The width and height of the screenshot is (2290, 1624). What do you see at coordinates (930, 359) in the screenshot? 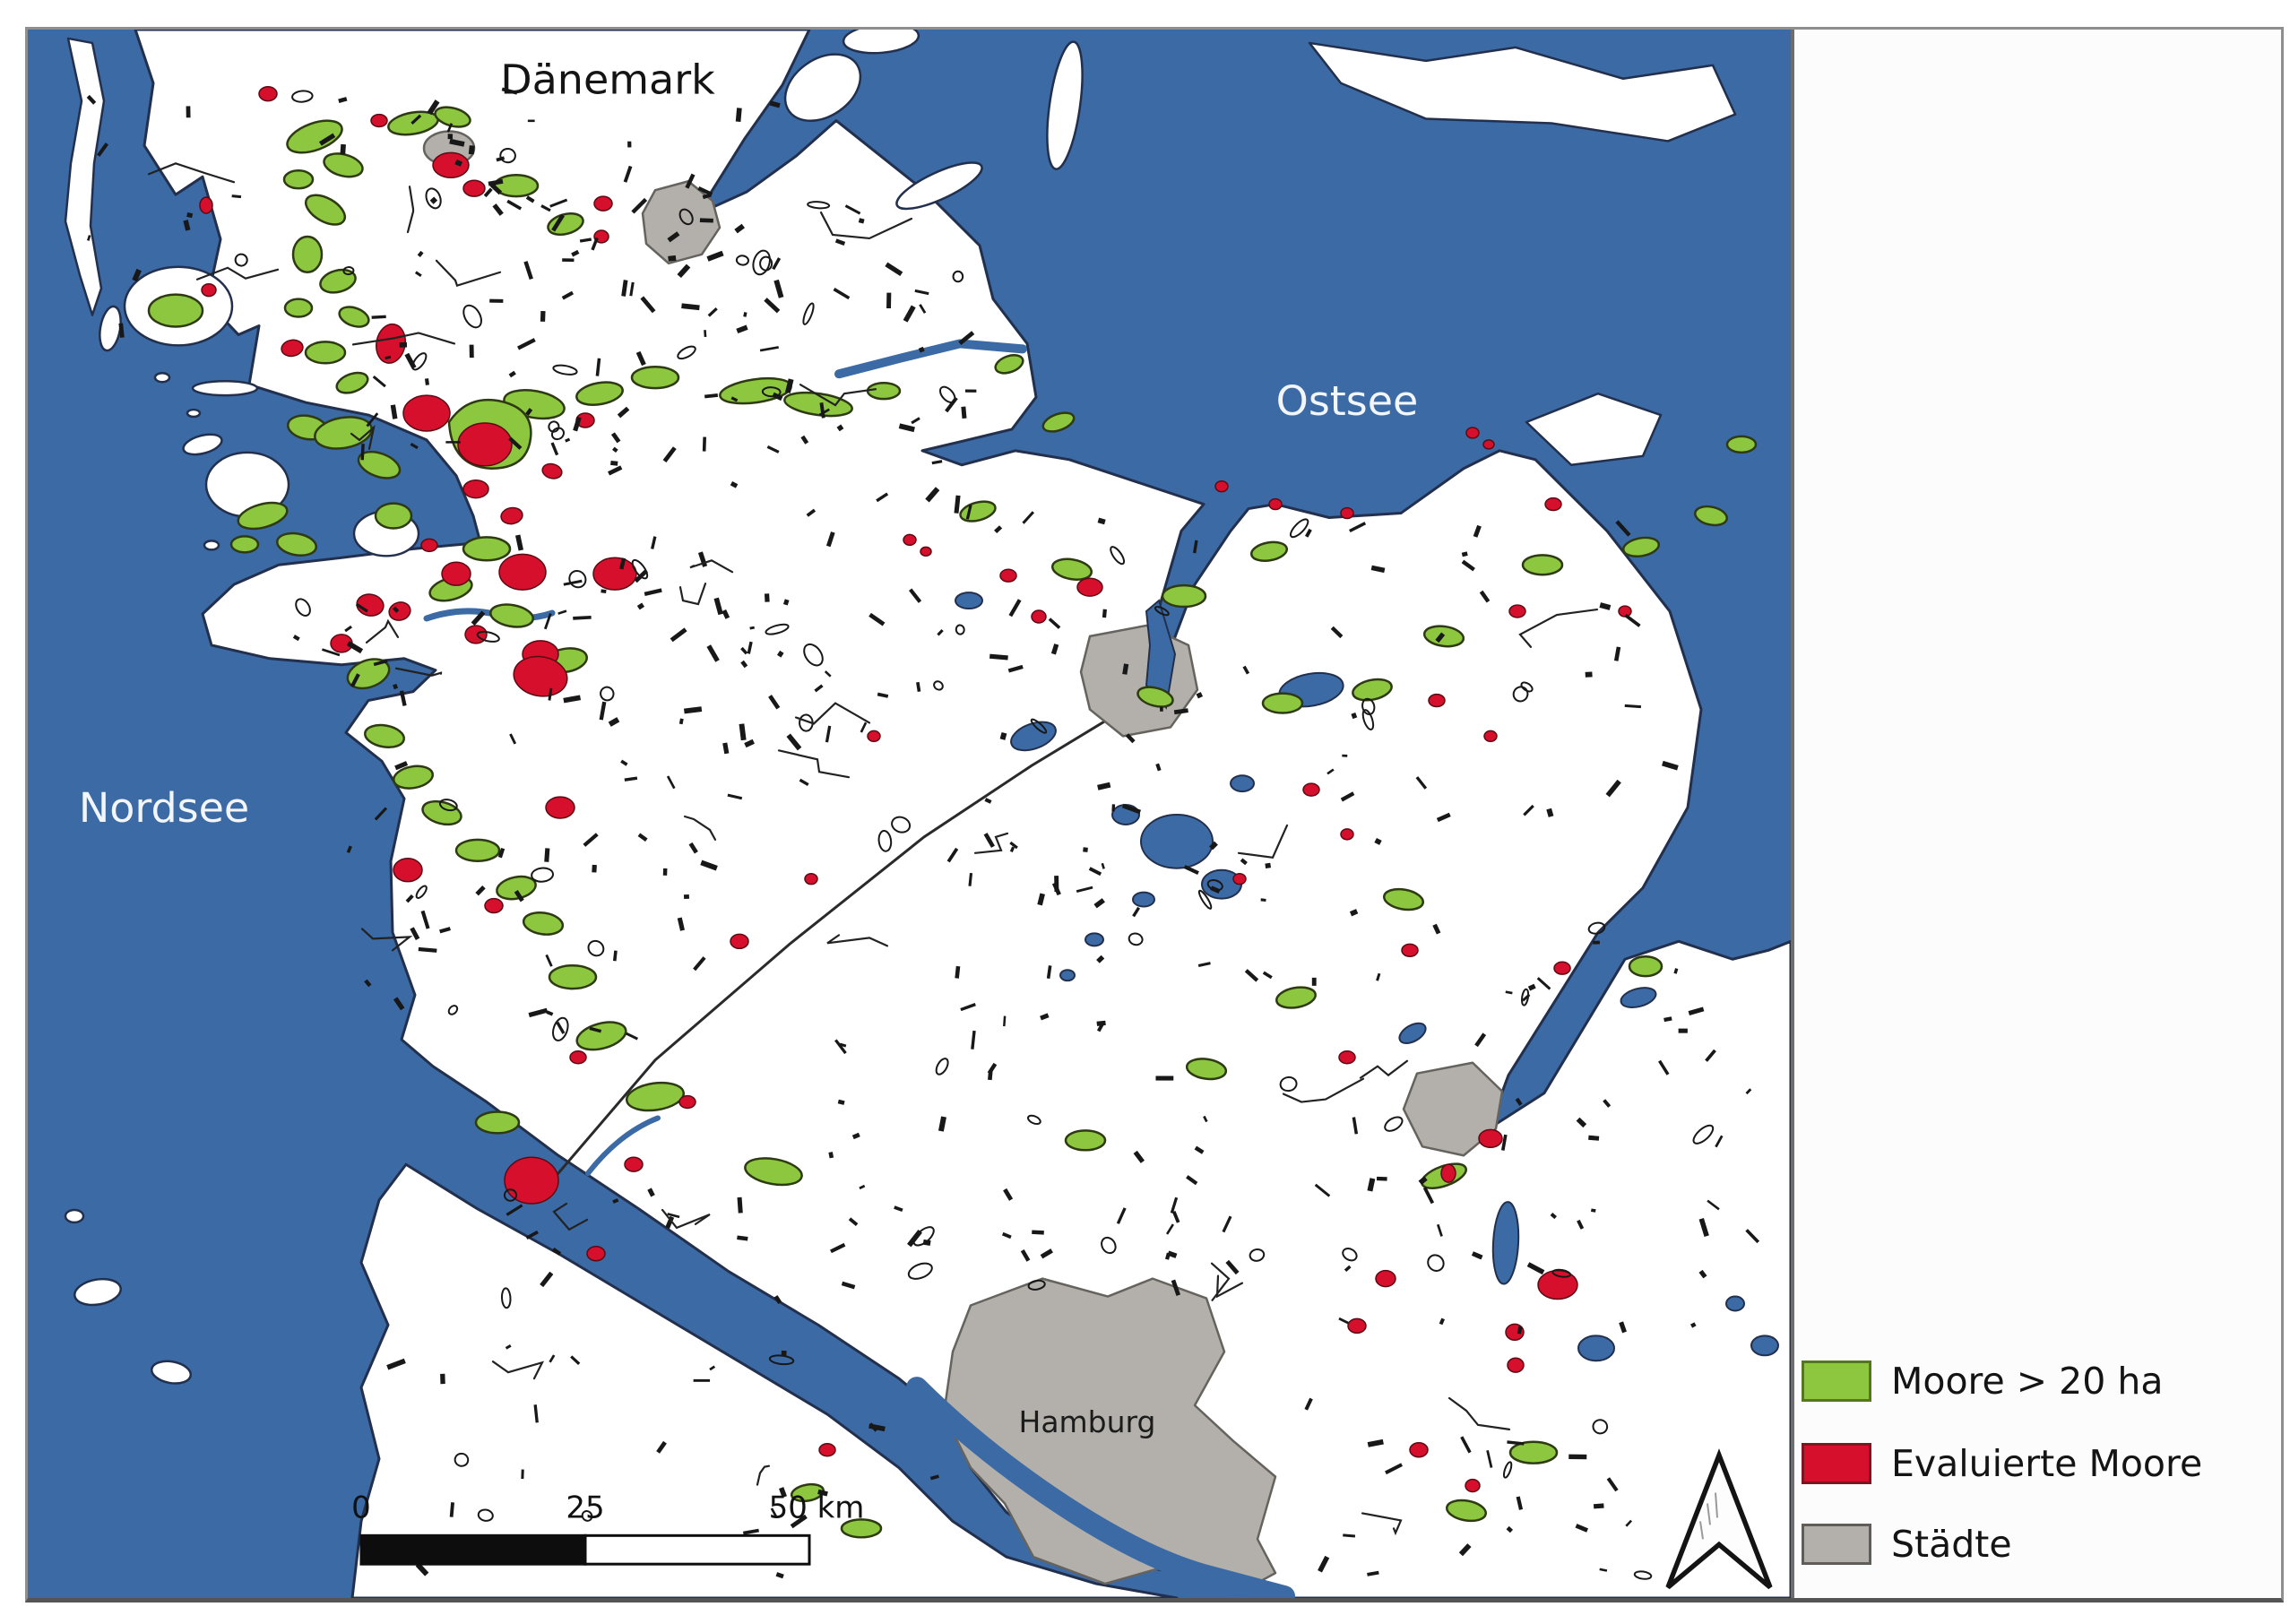
I see `schlei-inlet` at bounding box center [930, 359].